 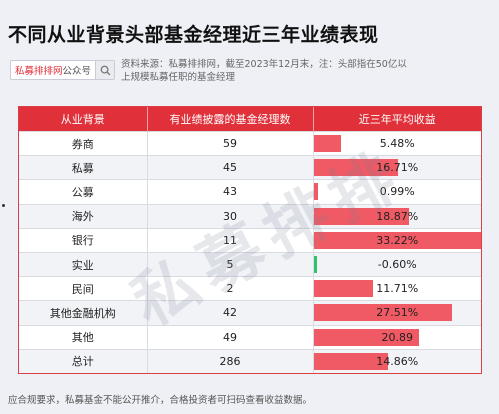 What do you see at coordinates (77, 71) in the screenshot?
I see `brand-suffix: 公众号` at bounding box center [77, 71].